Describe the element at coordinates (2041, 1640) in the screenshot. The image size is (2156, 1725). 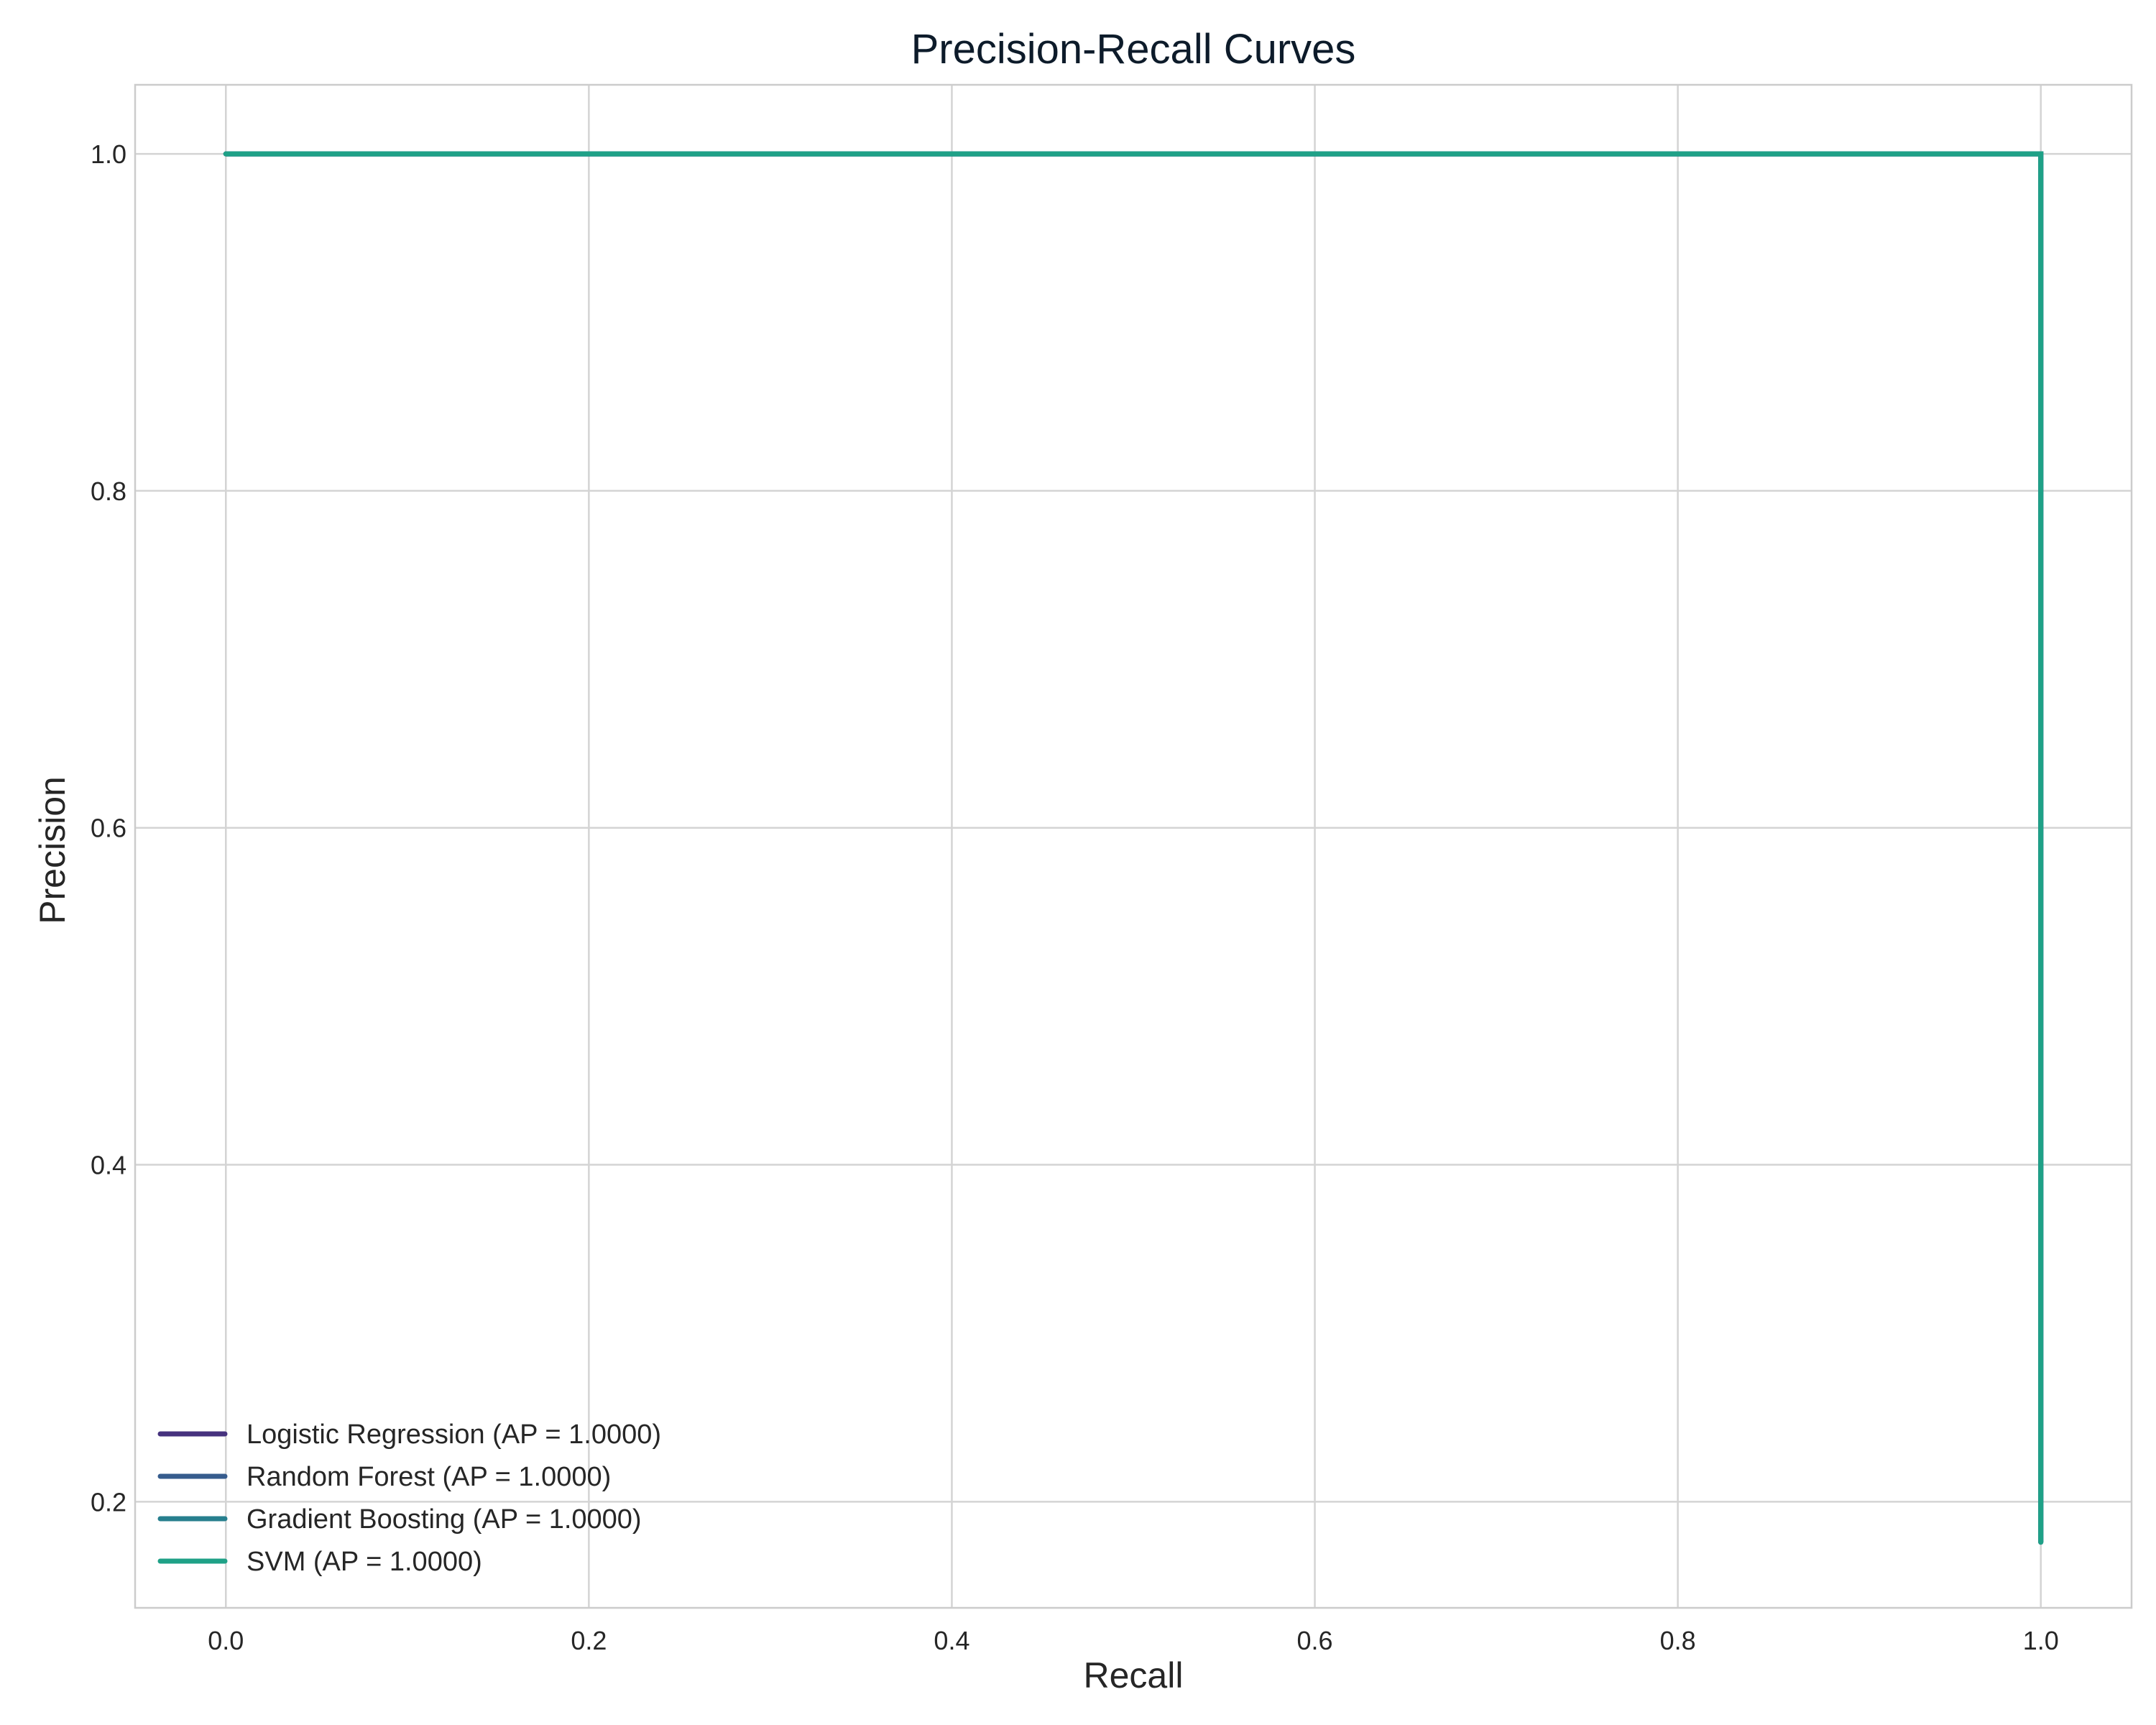
I see `x-tick-label: 1.0` at that location.